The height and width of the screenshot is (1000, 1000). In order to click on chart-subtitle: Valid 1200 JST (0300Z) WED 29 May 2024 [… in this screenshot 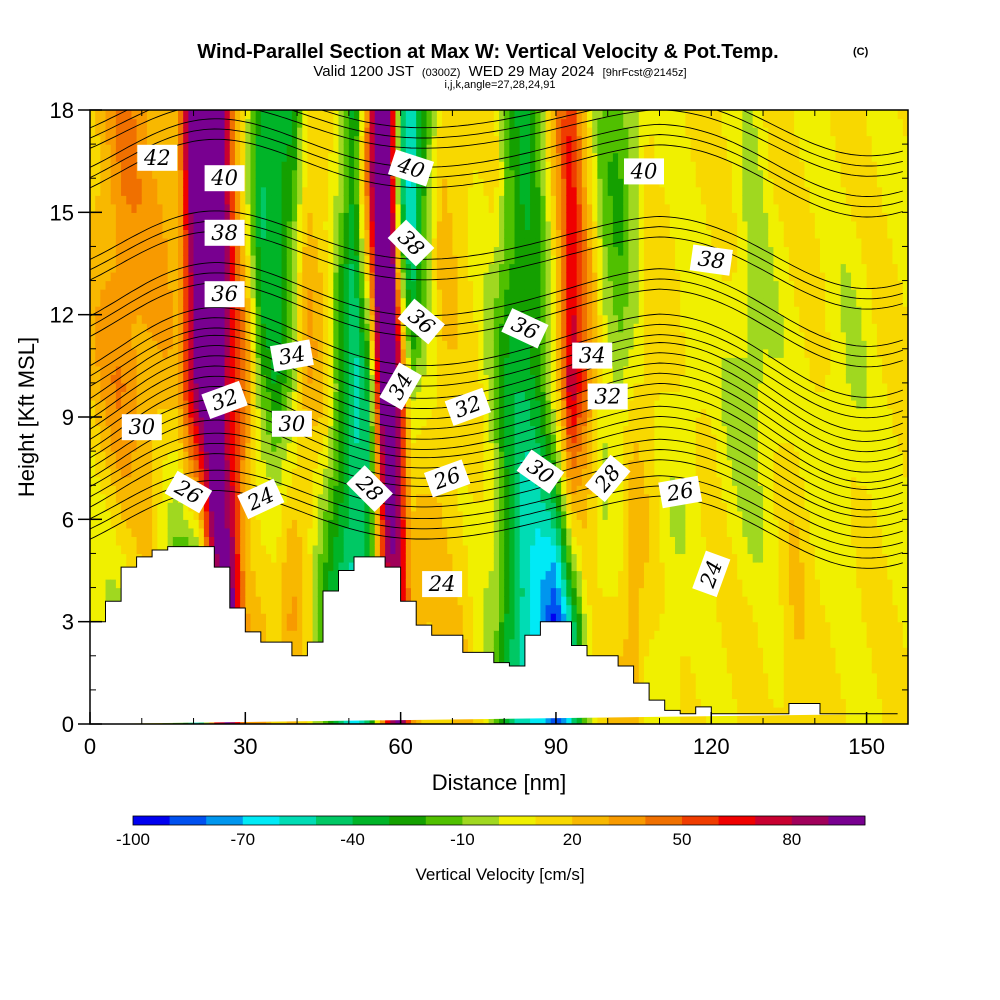, I will do `click(499, 71)`.